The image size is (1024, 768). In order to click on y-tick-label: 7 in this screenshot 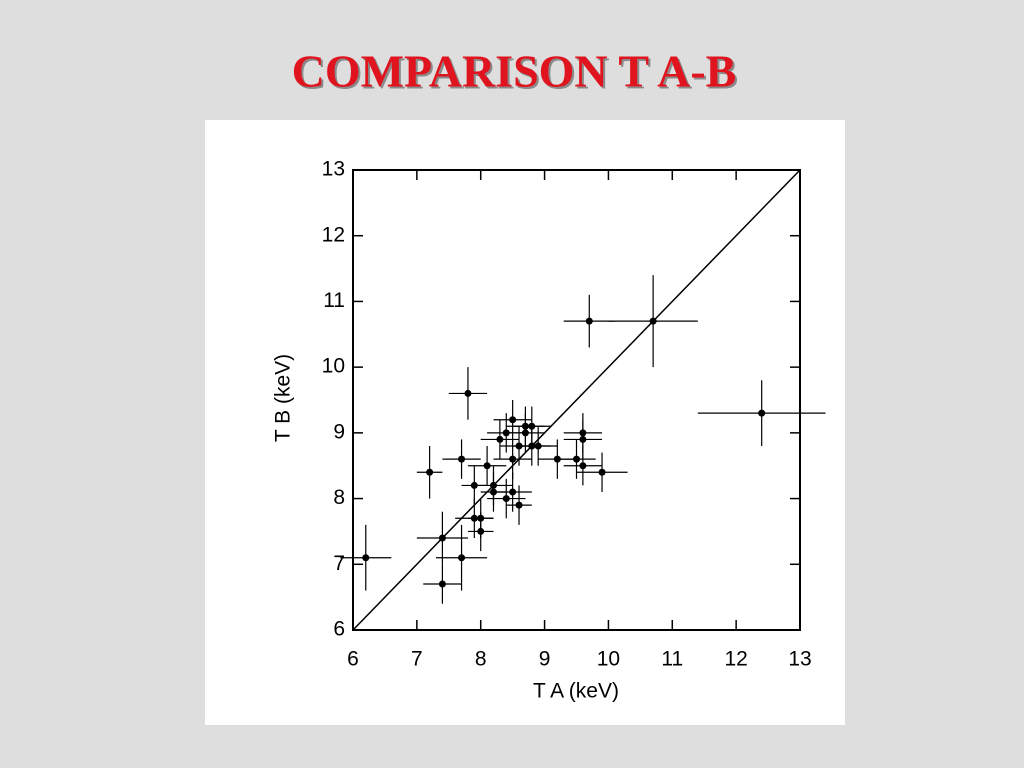, I will do `click(339, 563)`.